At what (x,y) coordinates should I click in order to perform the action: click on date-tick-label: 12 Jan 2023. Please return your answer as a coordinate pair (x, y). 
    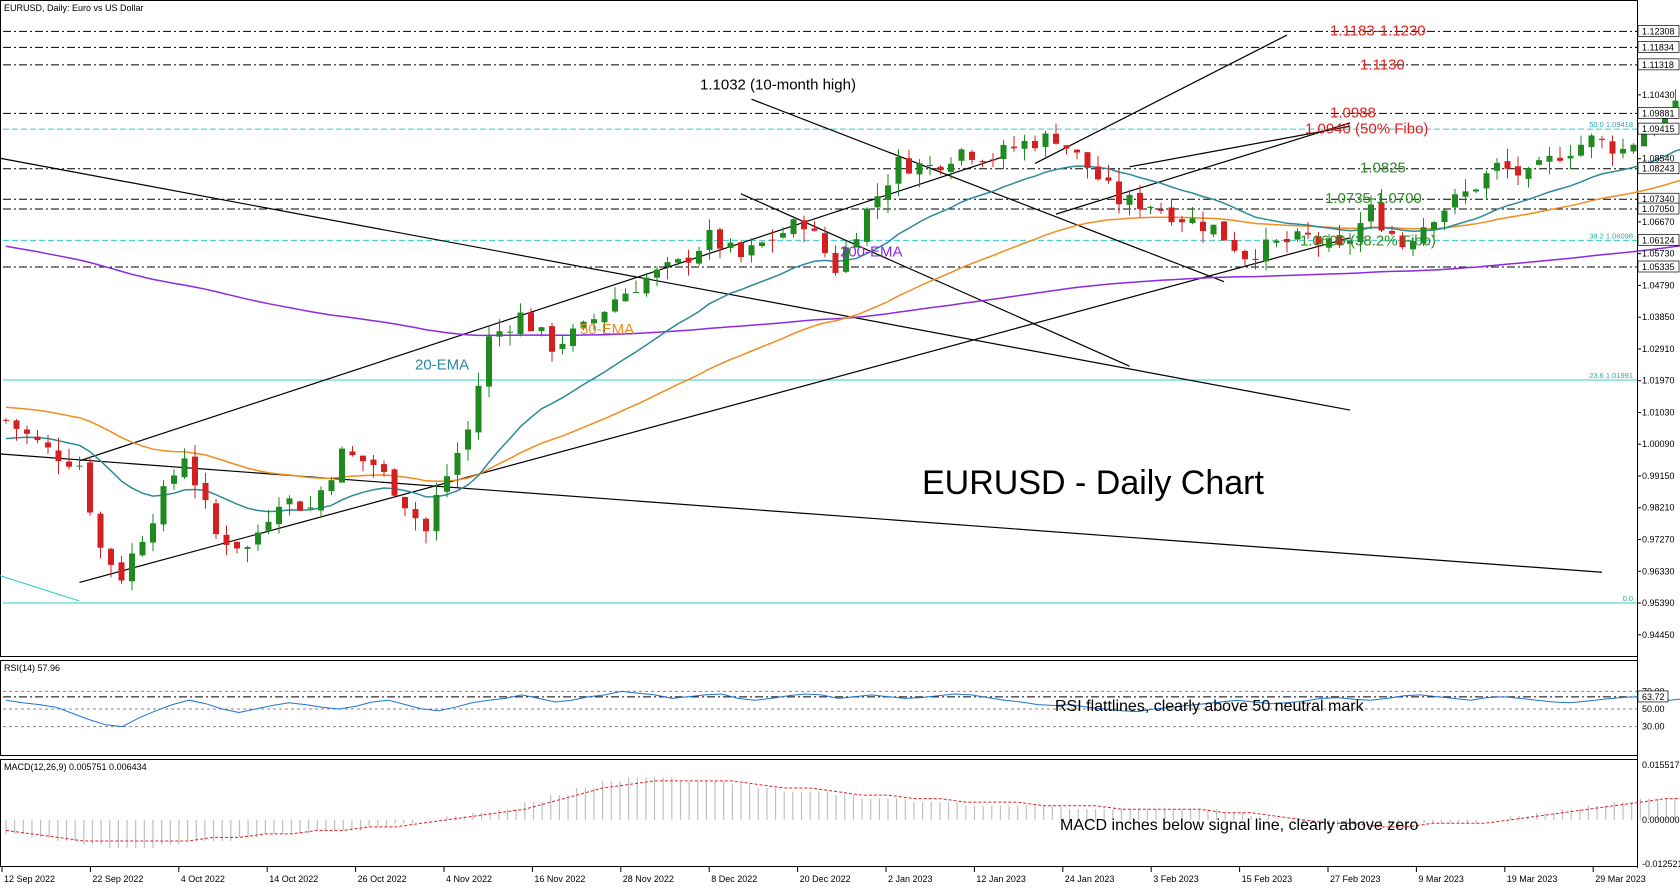
    Looking at the image, I should click on (1001, 879).